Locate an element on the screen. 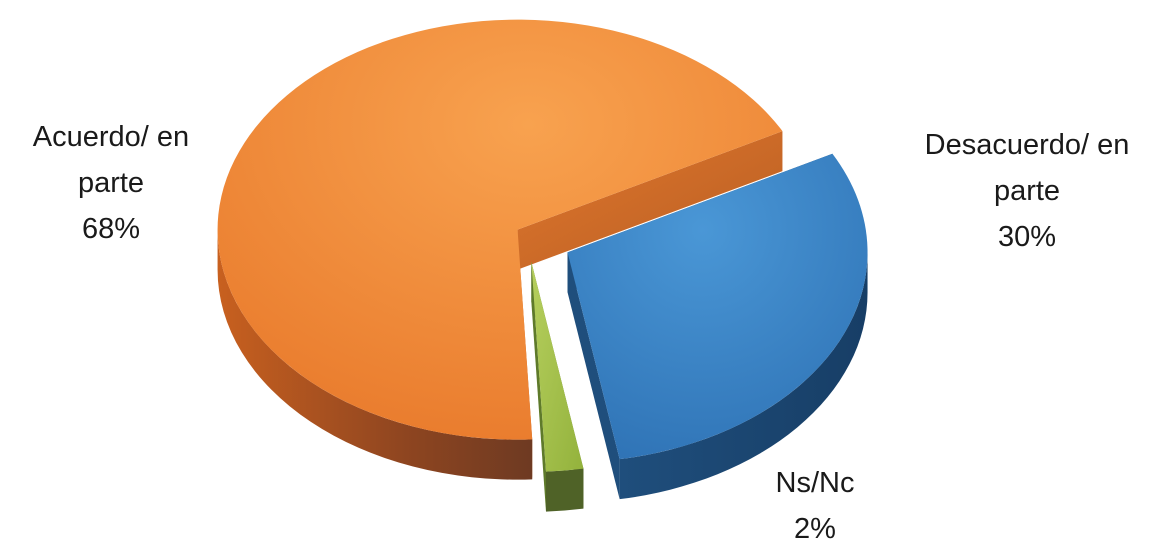 The image size is (1158, 554). slice-label-line: Desacuerdo/ en is located at coordinates (1027, 145).